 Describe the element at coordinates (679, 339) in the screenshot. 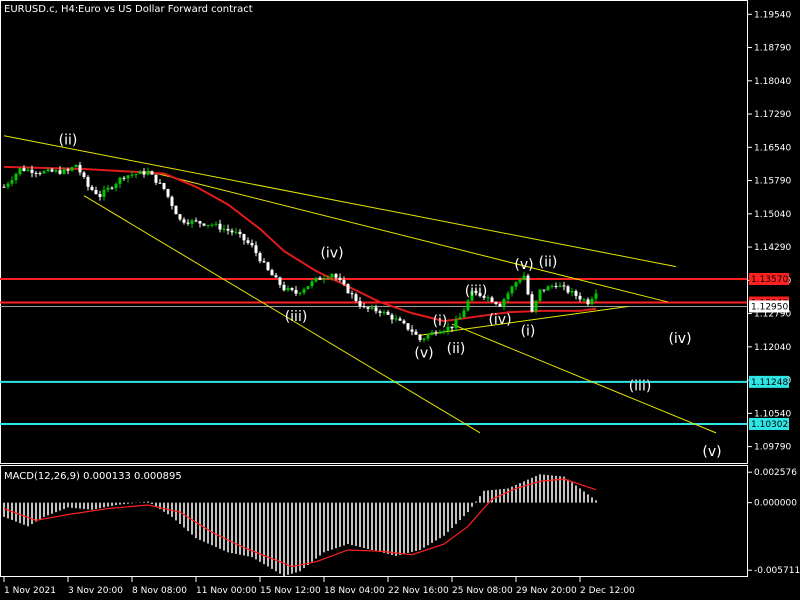

I see `wave-label: (iv)` at that location.